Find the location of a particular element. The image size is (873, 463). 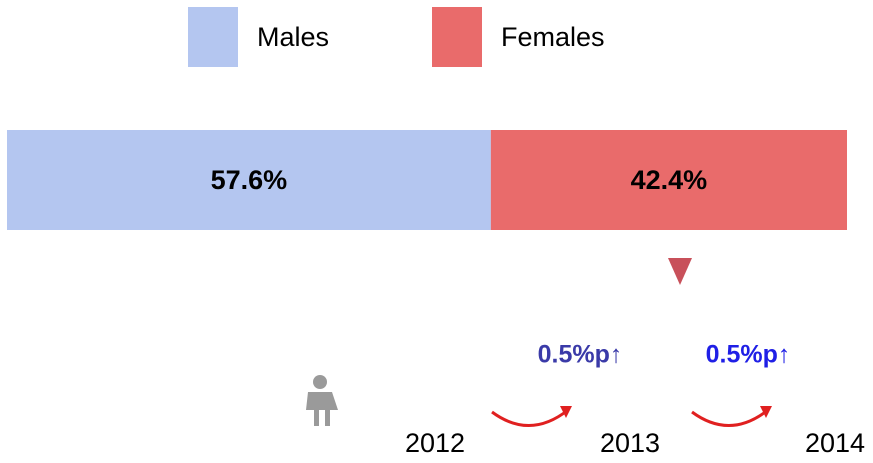

year-label: 2014 is located at coordinates (835, 443).